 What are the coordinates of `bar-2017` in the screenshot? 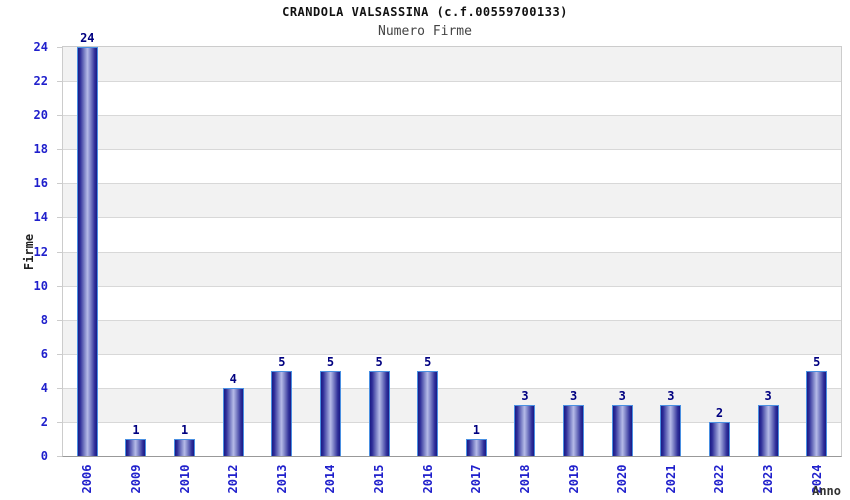 It's located at (476, 447).